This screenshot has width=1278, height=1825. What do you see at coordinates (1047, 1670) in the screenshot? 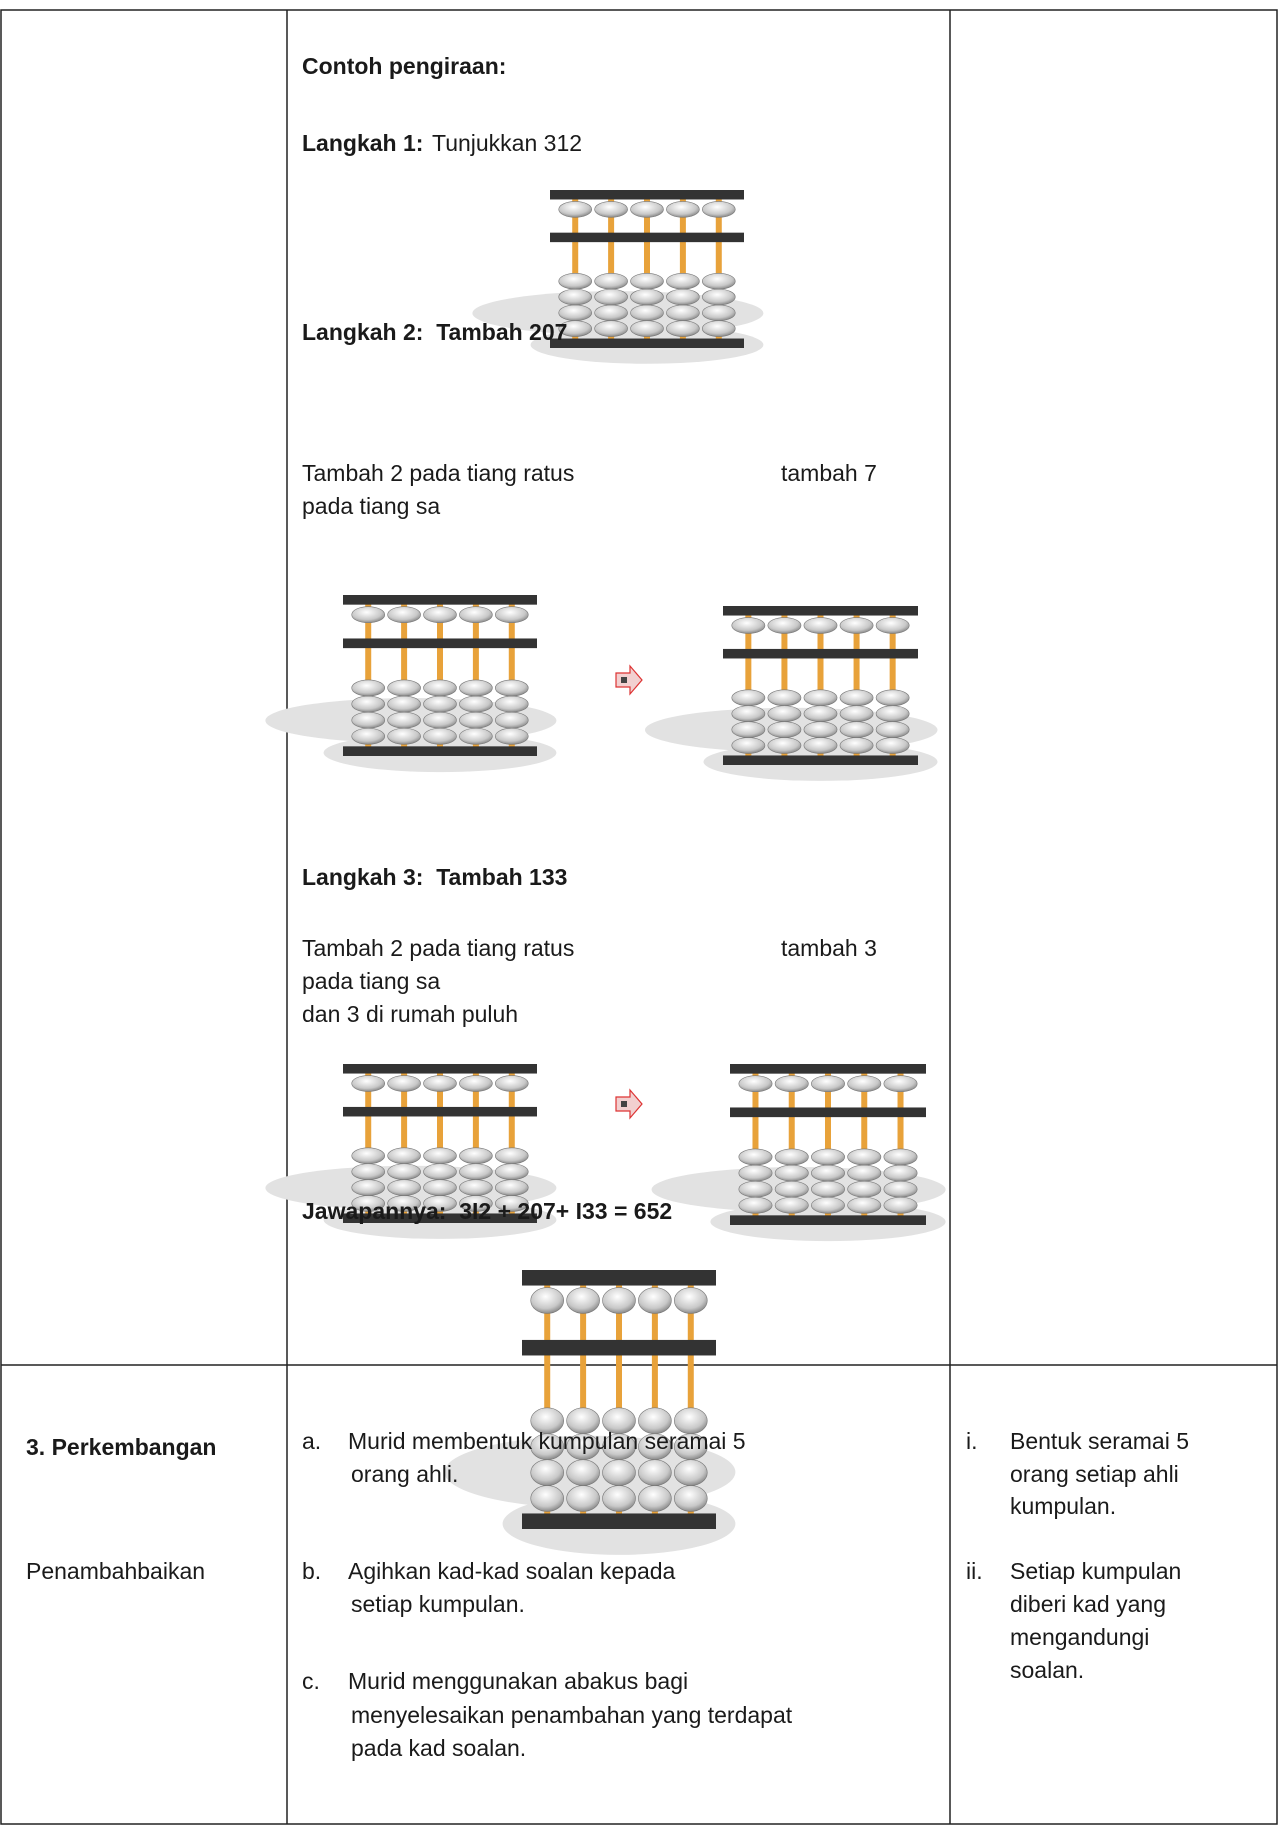
I see `list-line: soalan.` at bounding box center [1047, 1670].